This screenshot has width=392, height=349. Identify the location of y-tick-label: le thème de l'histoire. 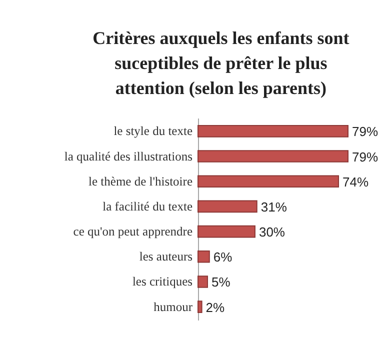
(140, 181).